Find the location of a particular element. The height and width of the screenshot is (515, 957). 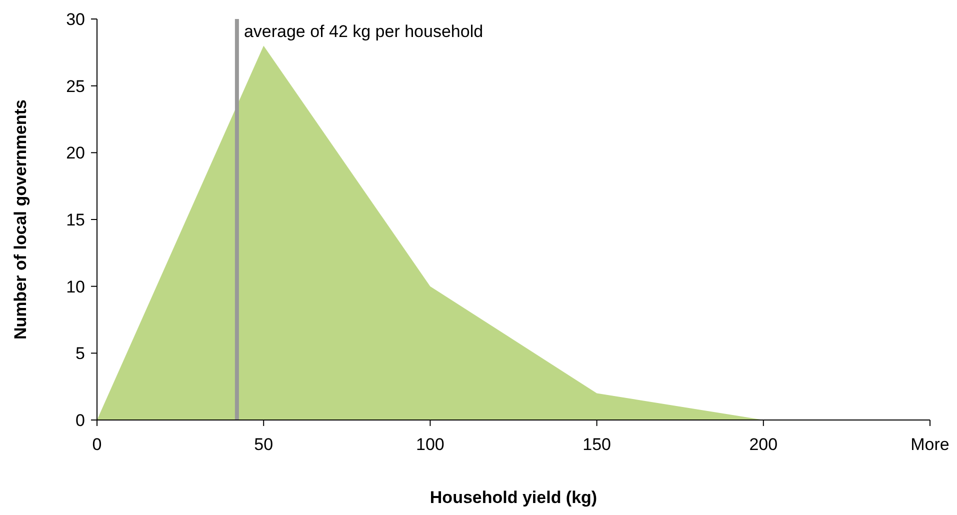

y-tick-label: 25 is located at coordinates (75, 86).